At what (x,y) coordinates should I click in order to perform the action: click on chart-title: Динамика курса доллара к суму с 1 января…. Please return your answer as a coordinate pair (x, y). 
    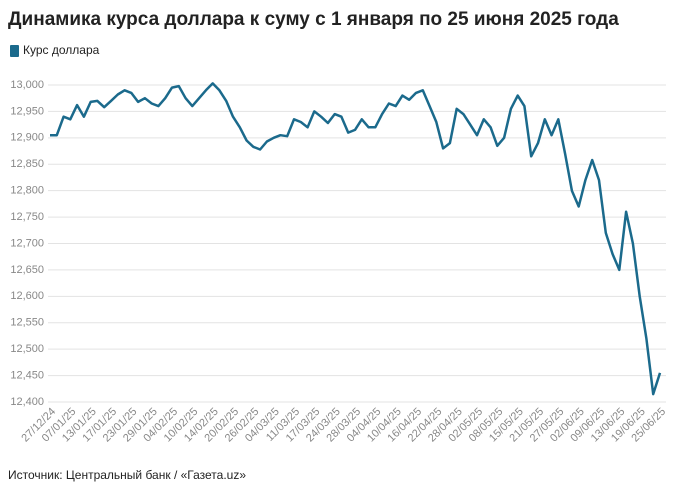
    Looking at the image, I should click on (313, 19).